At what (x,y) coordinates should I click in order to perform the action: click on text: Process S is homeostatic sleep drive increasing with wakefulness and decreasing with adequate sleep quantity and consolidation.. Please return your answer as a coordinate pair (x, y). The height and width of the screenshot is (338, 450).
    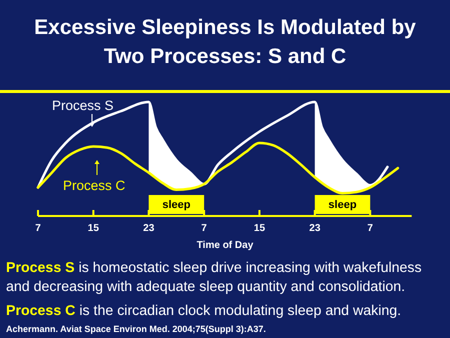
    Looking at the image, I should click on (214, 277).